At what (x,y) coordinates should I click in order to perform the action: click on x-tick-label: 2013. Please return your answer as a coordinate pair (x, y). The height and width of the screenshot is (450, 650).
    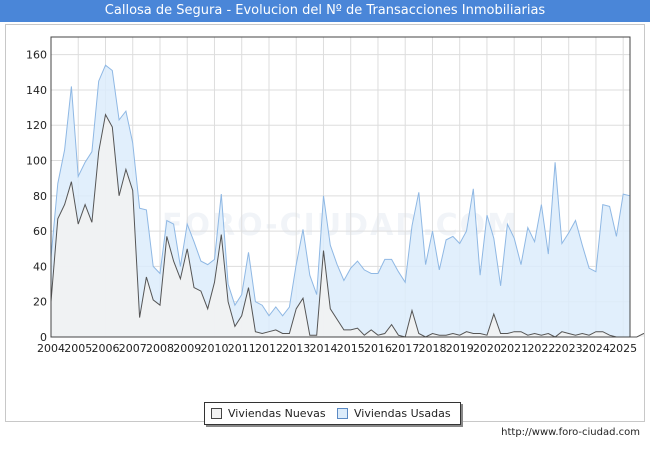
    Looking at the image, I should click on (296, 348).